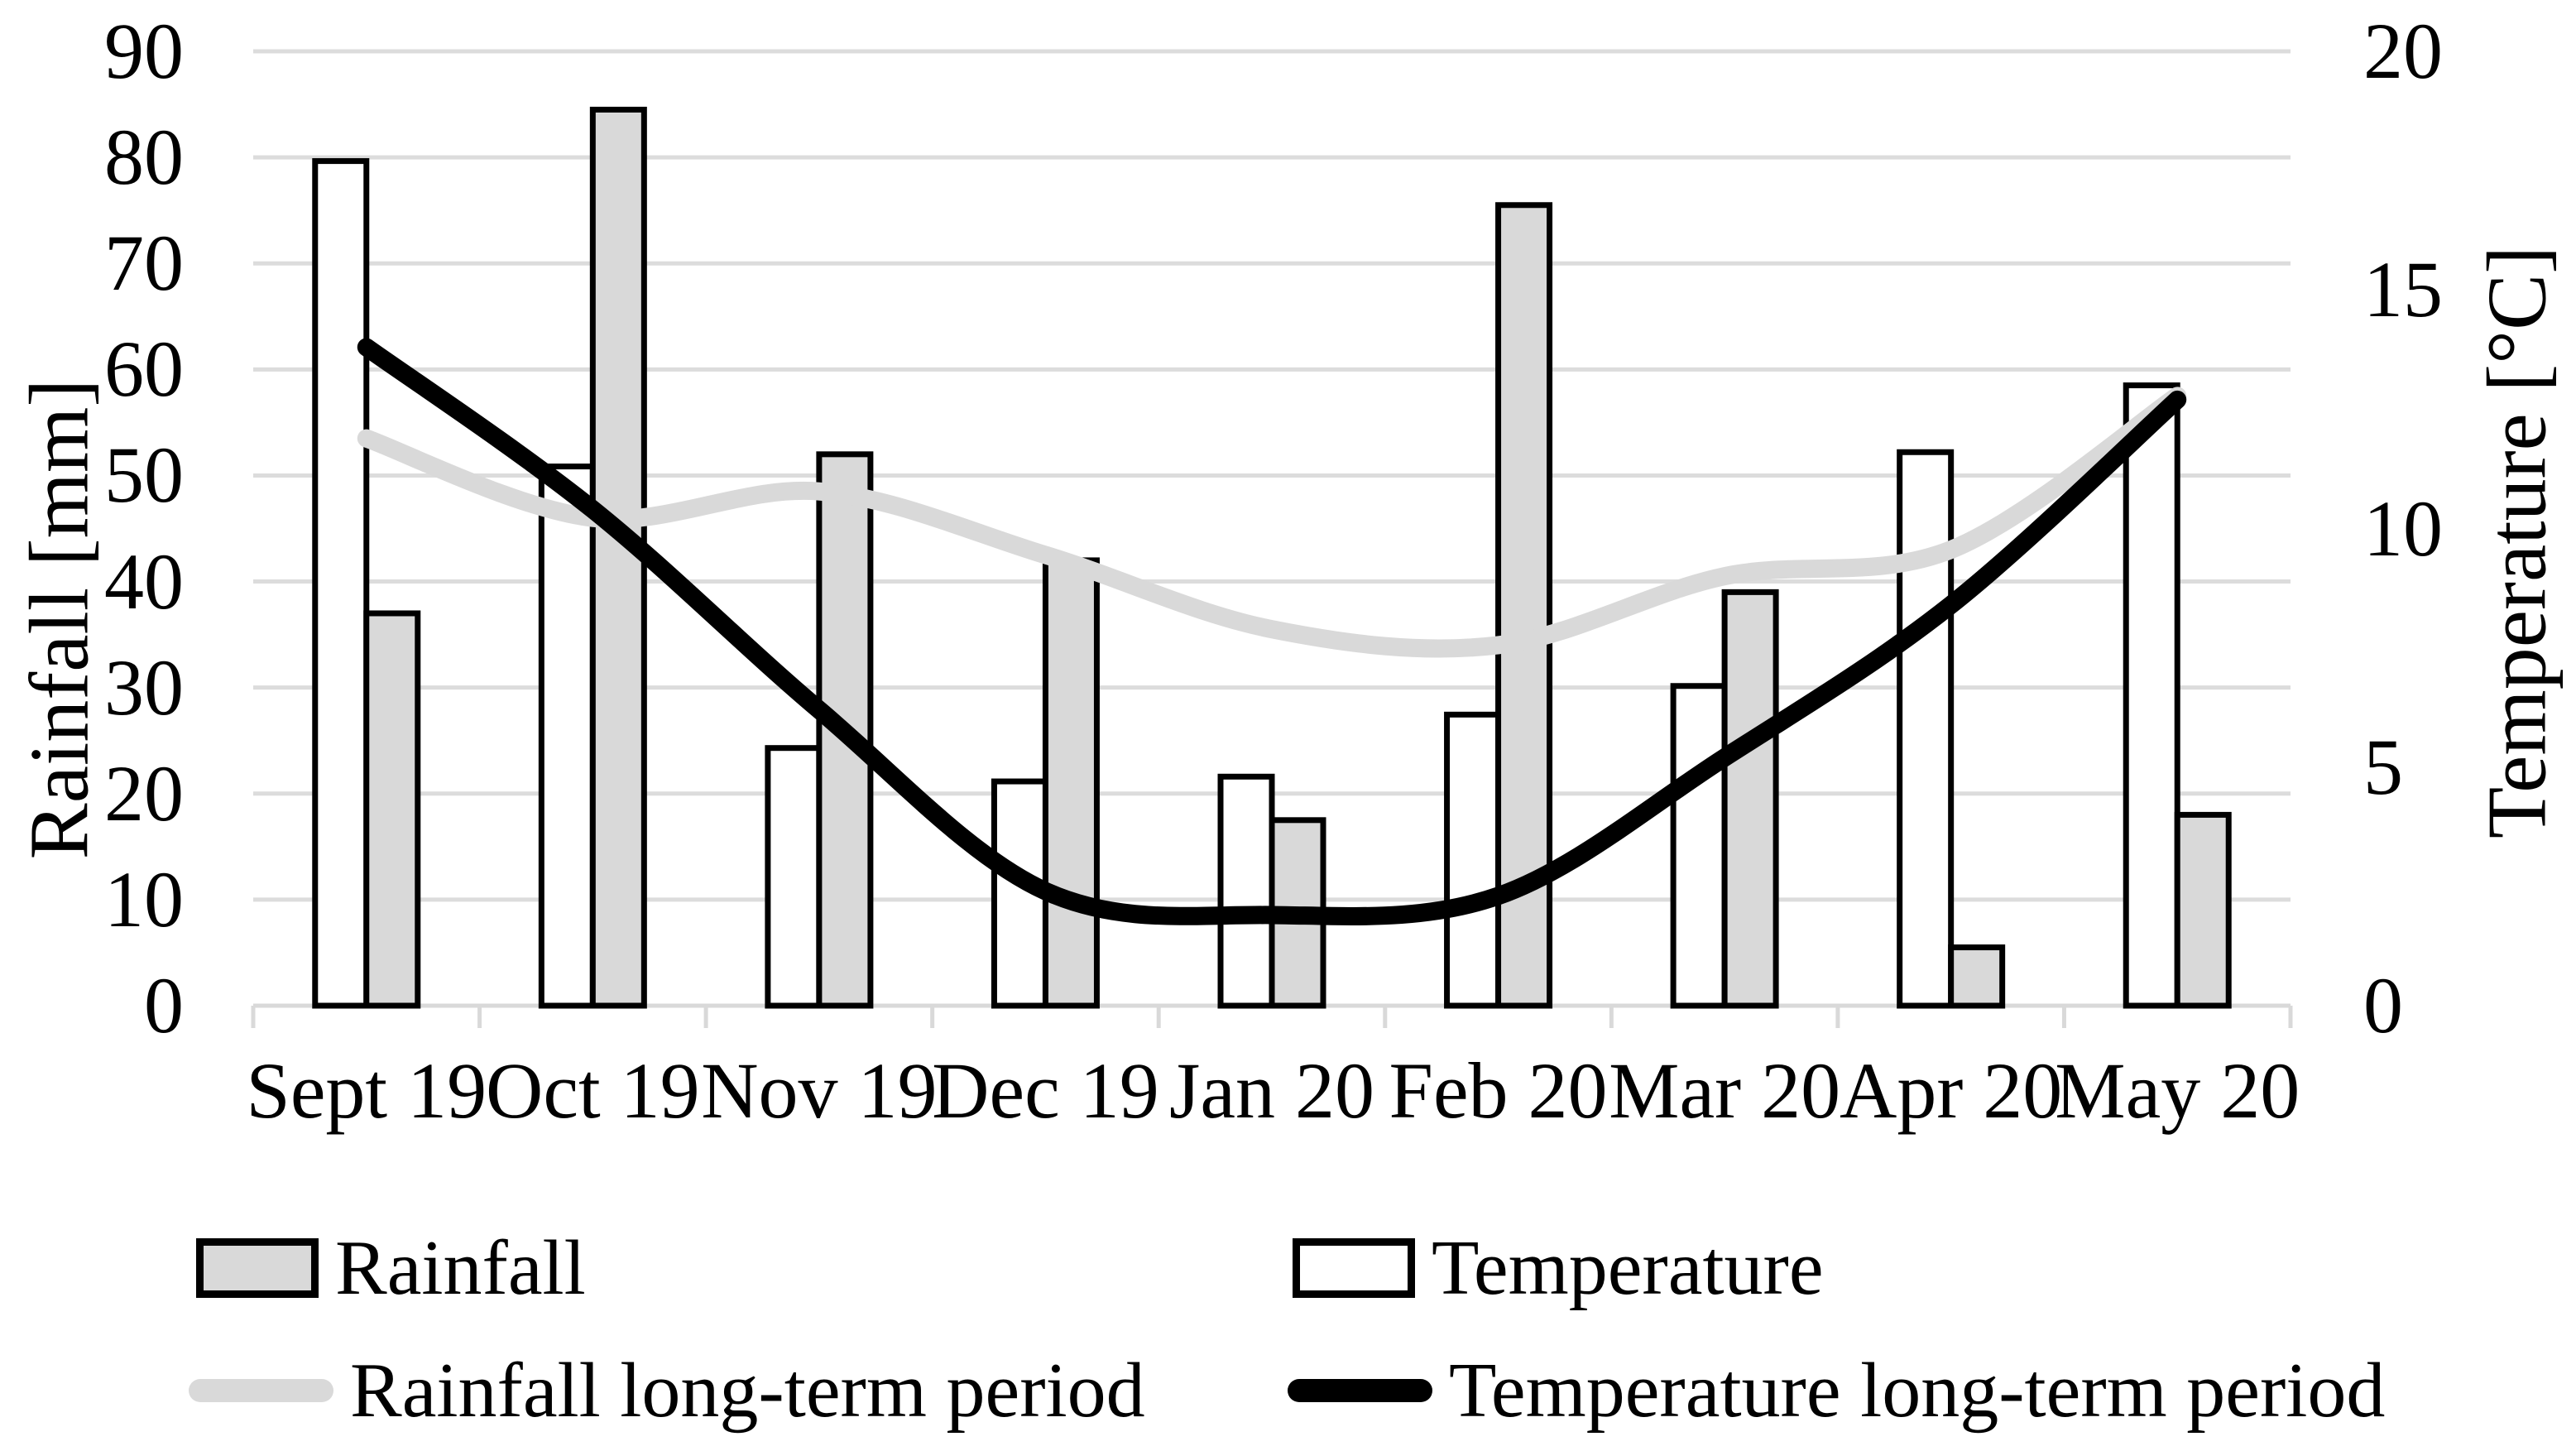 Image resolution: width=2576 pixels, height=1451 pixels. Describe the element at coordinates (1354, 1268) in the screenshot. I see `temperature-bar-swatch` at that location.